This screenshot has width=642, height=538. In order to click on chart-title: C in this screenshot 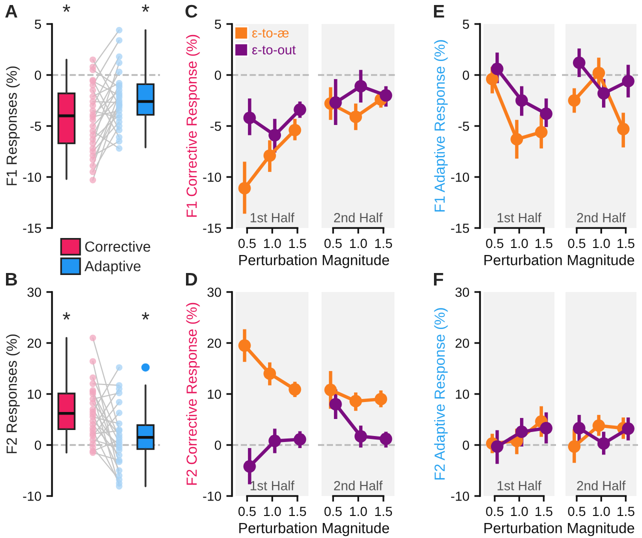, I will do `click(192, 11)`.